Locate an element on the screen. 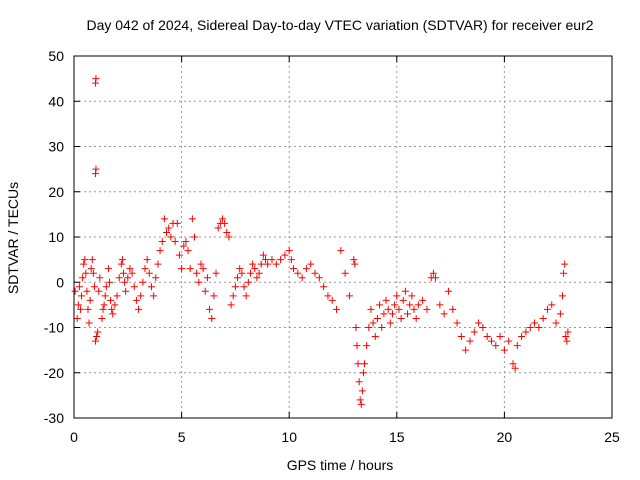 Image resolution: width=640 pixels, height=480 pixels. y-tick-label: 0 is located at coordinates (60, 282).